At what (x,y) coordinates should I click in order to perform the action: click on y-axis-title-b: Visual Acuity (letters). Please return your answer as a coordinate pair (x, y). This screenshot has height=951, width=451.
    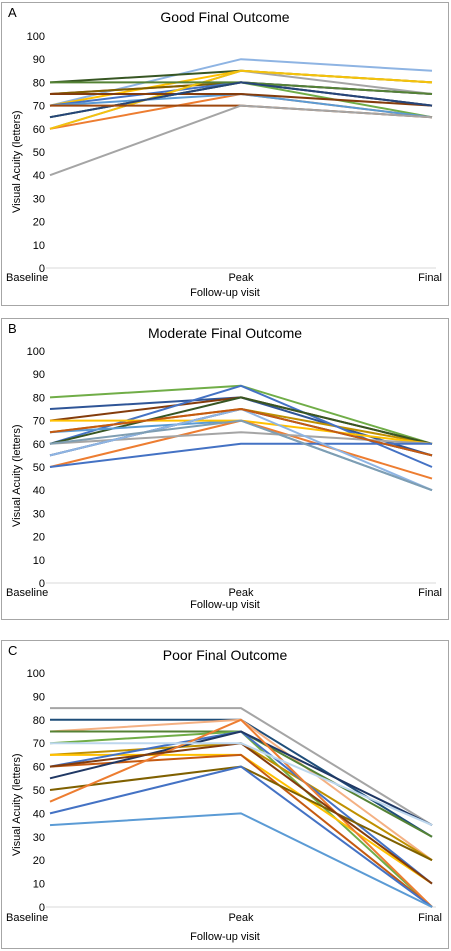
    Looking at the image, I should click on (17, 475).